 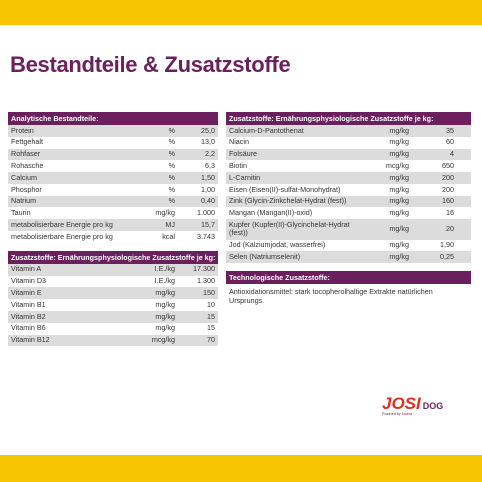 What do you see at coordinates (412, 405) in the screenshot?
I see `brand-logo: JOSI DOG Powered by Josera` at bounding box center [412, 405].